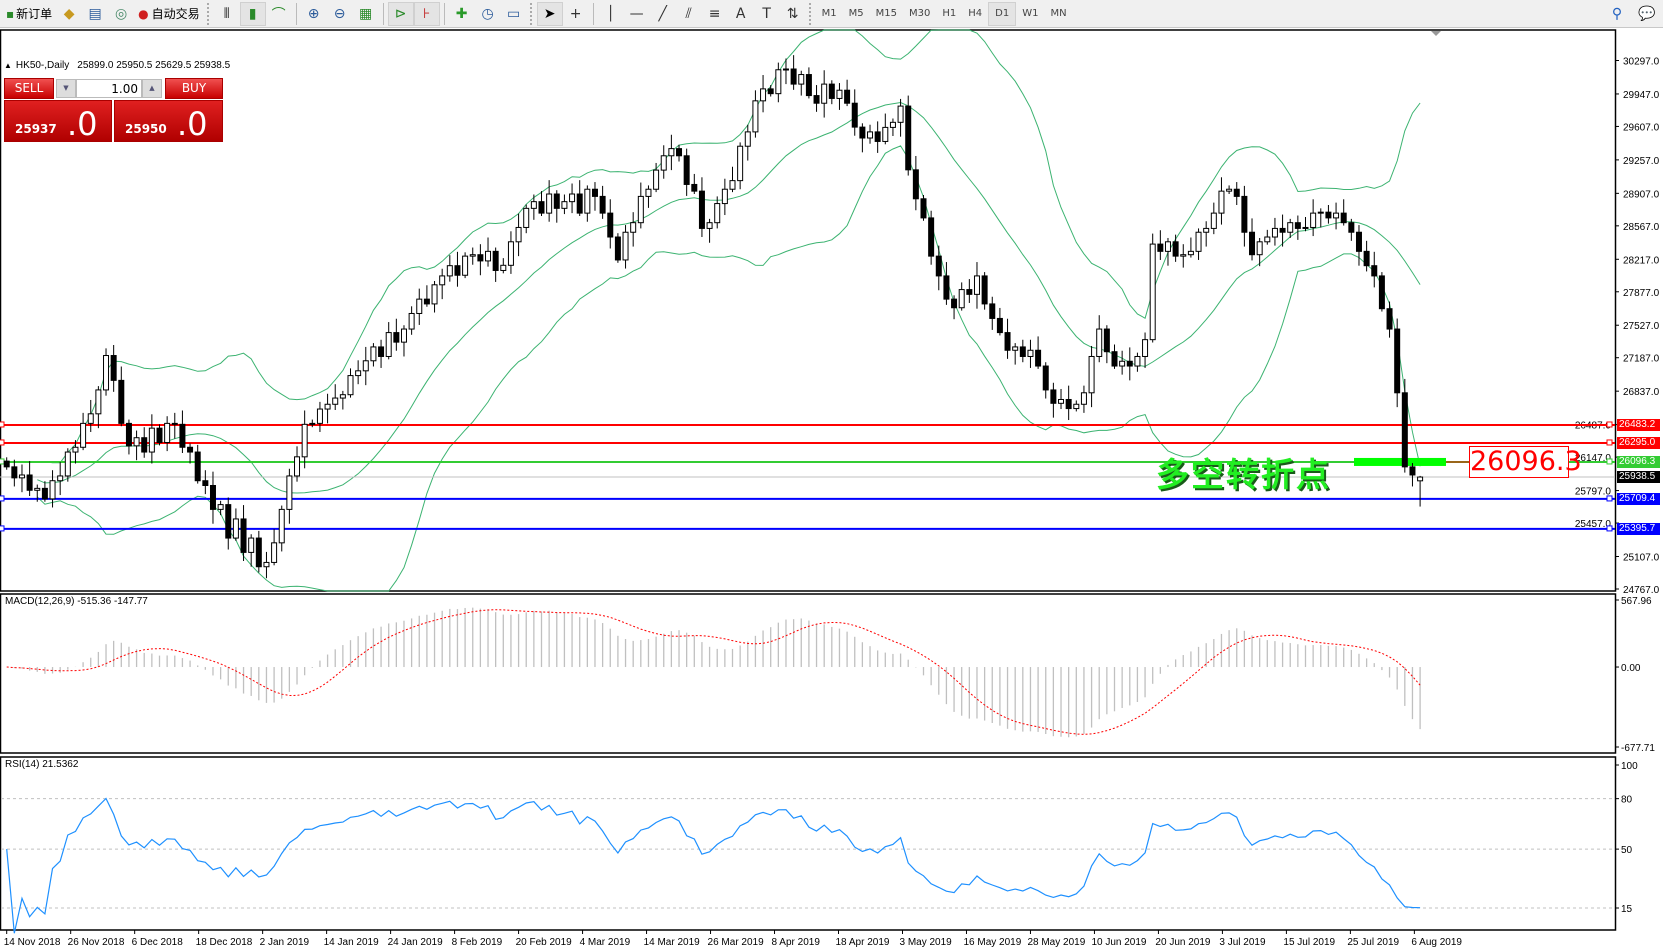  What do you see at coordinates (949, 13) in the screenshot?
I see `timeframe-h1: H1` at bounding box center [949, 13].